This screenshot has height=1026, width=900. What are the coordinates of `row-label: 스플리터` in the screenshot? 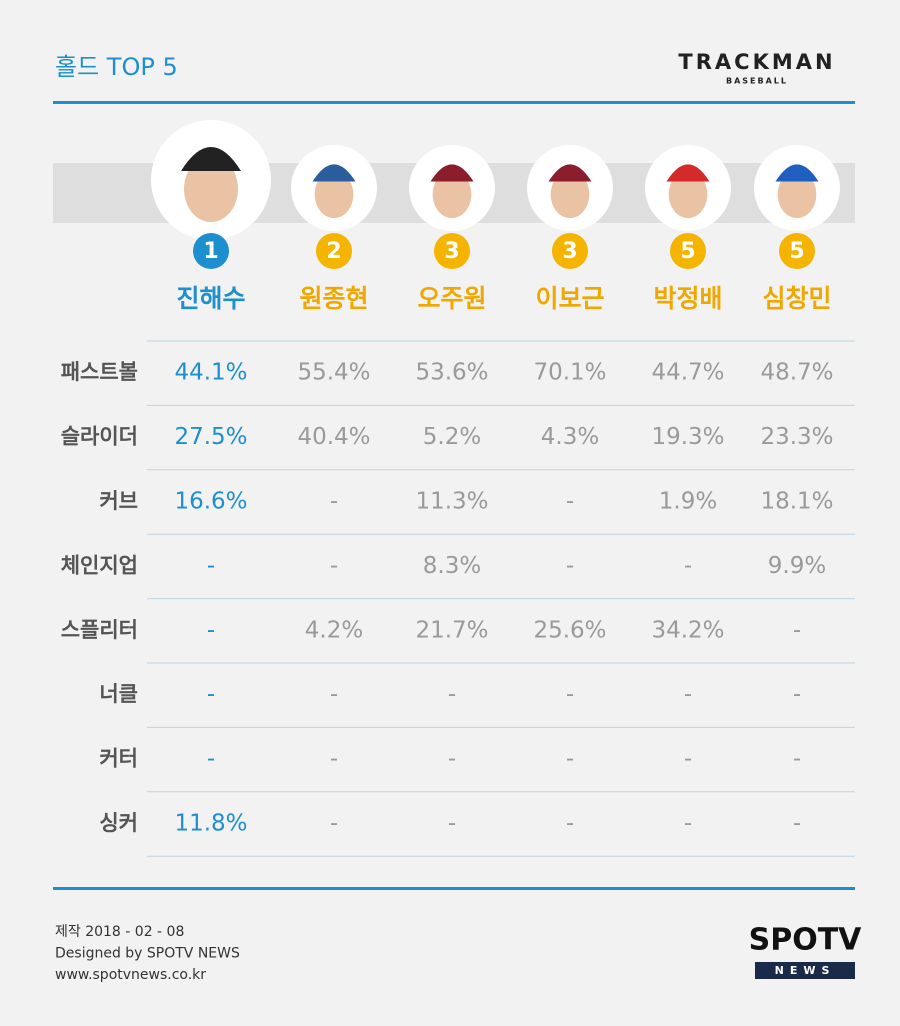 It's located at (99, 630).